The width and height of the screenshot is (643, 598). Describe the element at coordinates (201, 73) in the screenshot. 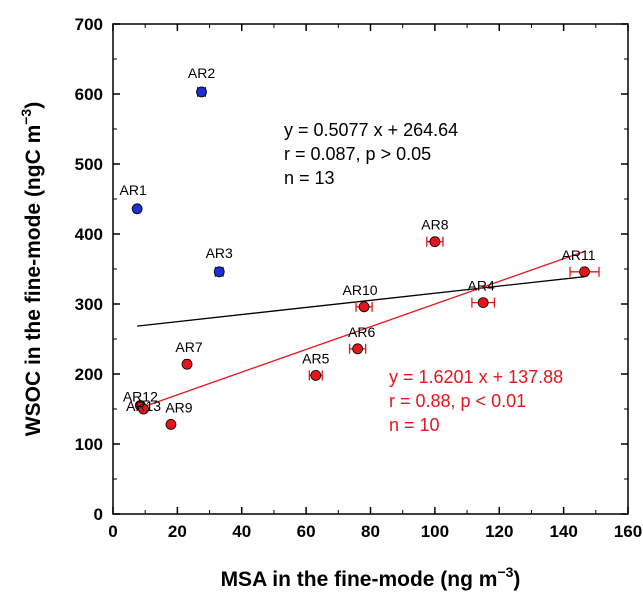

I see `point-label: AR2` at that location.